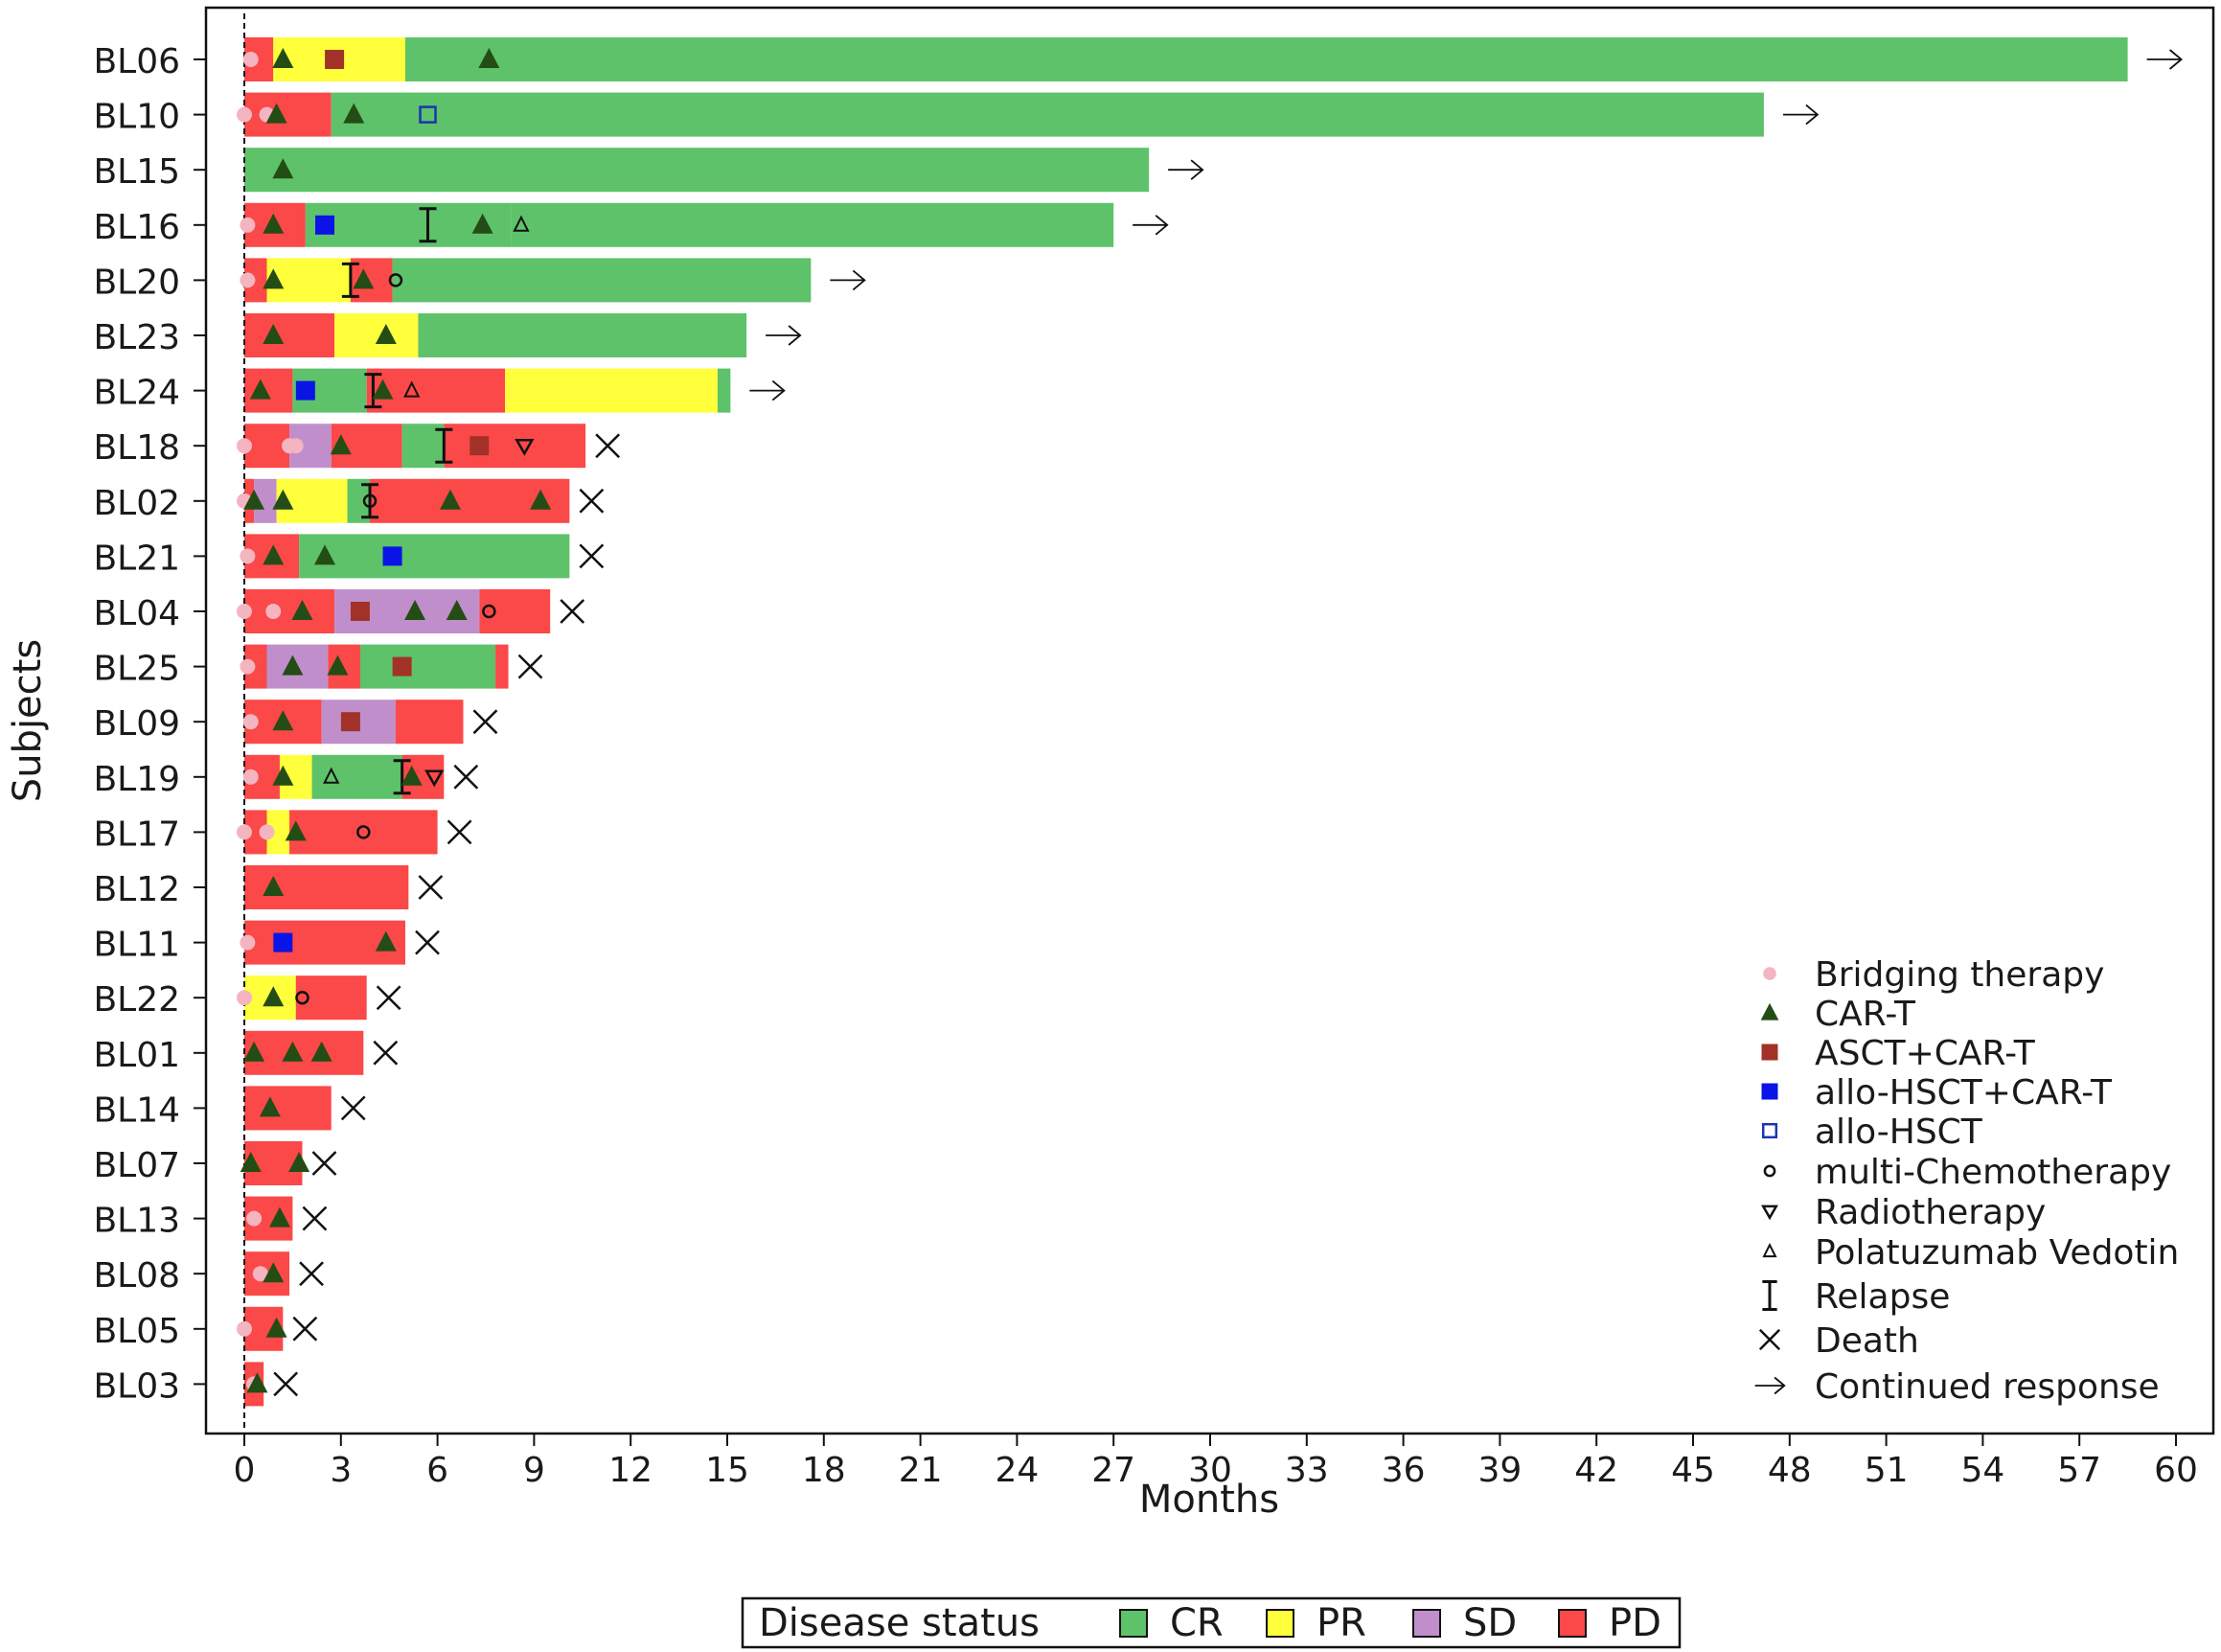 The width and height of the screenshot is (2221, 1652). Describe the element at coordinates (1635, 1623) in the screenshot. I see `status-label-pd: PD` at that location.